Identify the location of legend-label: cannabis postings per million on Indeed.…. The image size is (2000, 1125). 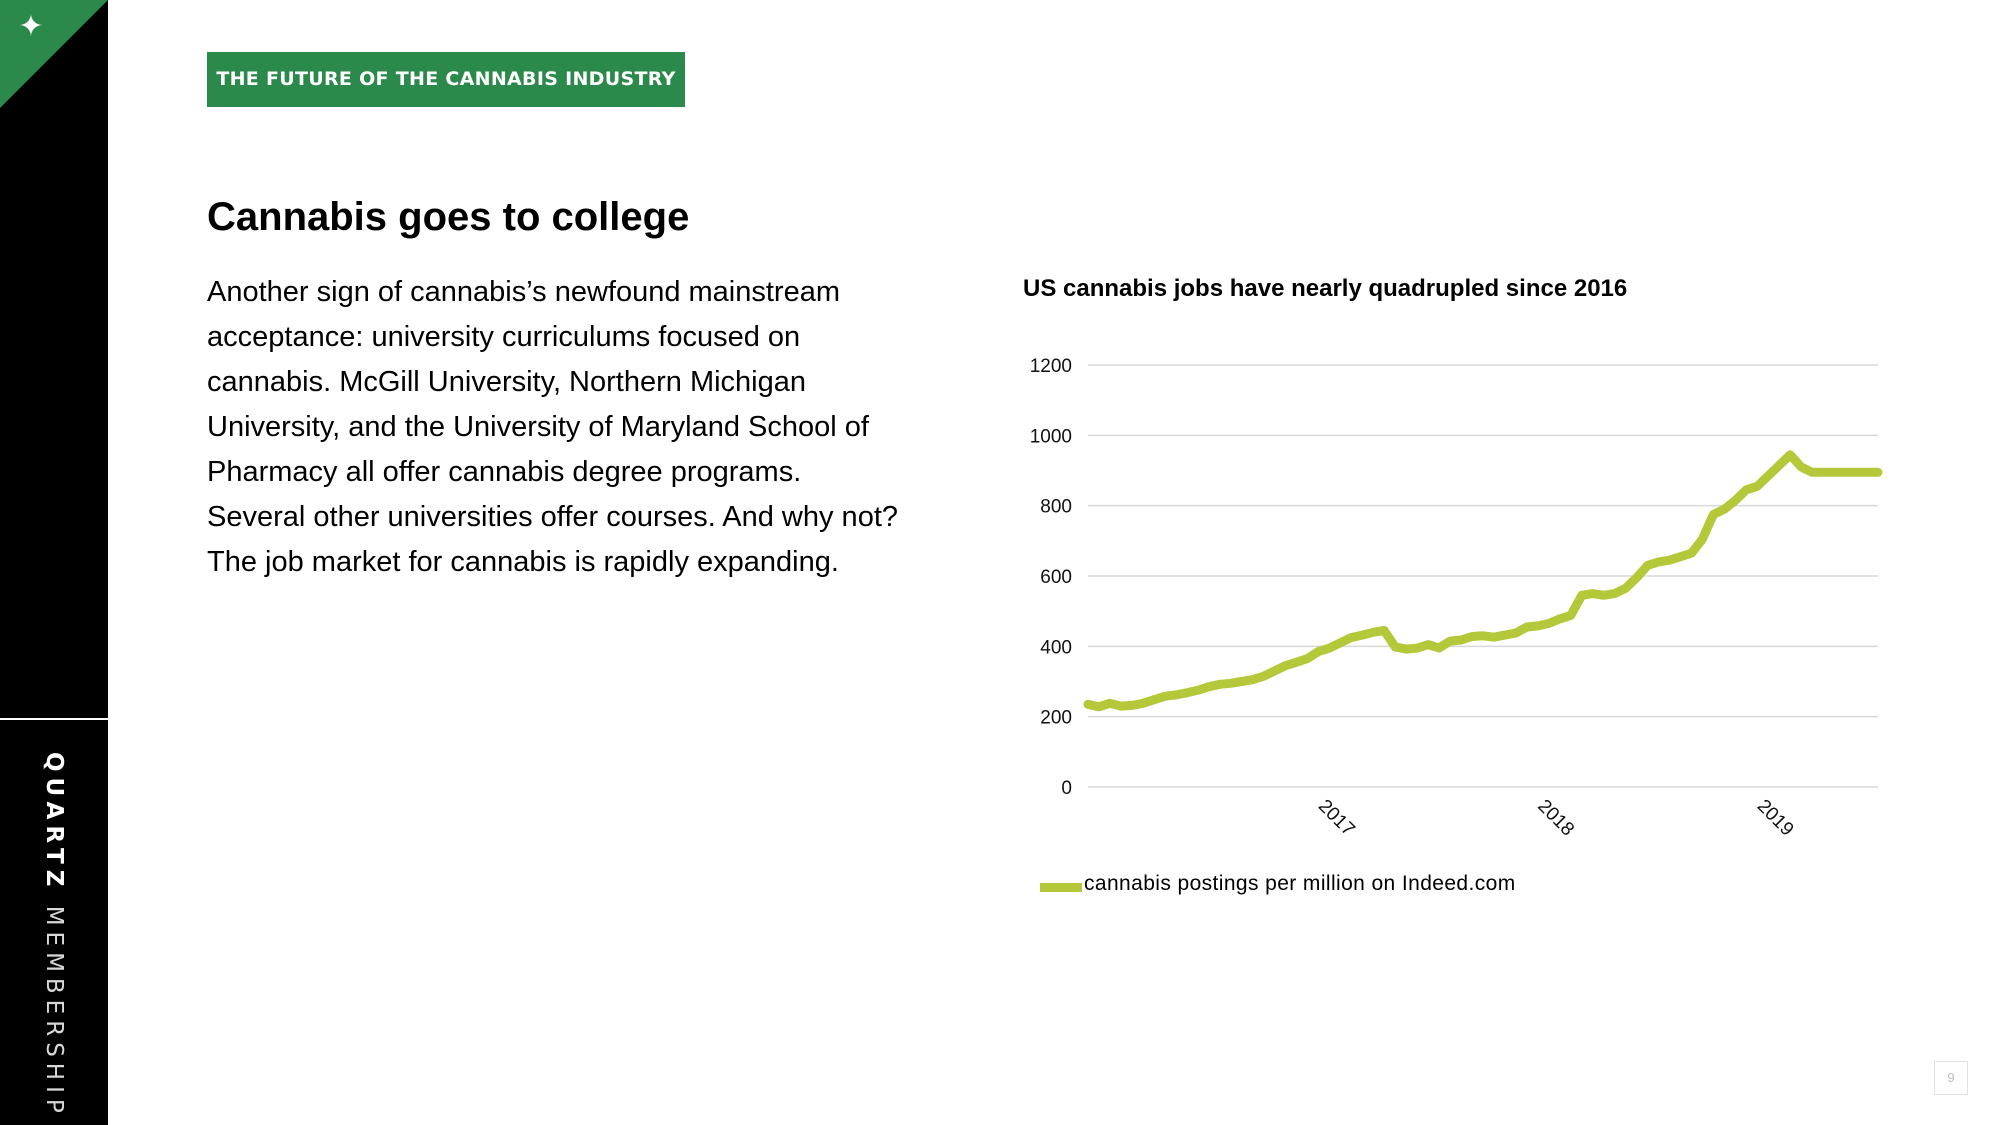
(1300, 883).